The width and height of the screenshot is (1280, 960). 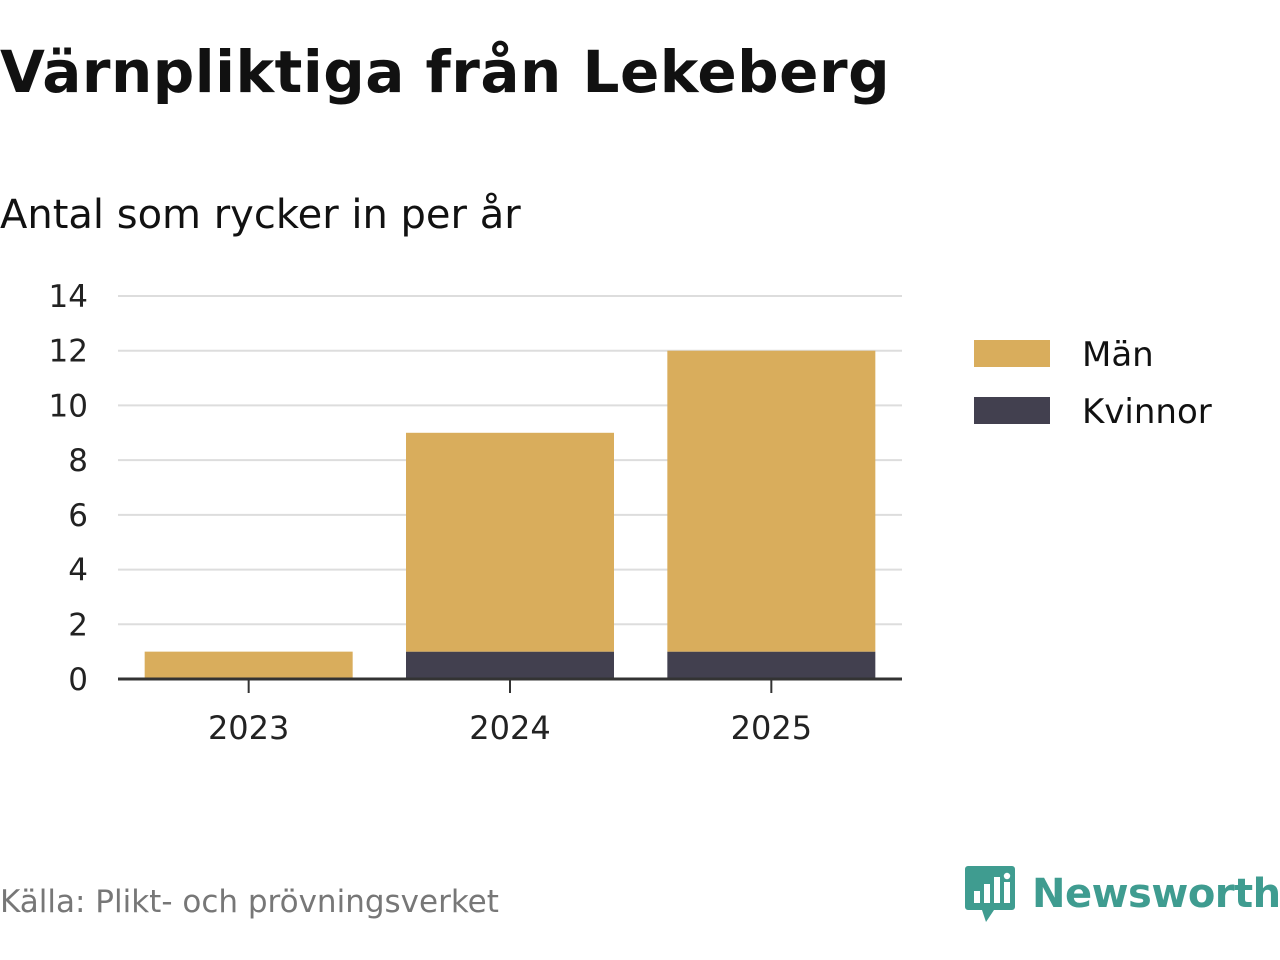 What do you see at coordinates (78, 461) in the screenshot?
I see `y-tick-label: 8` at bounding box center [78, 461].